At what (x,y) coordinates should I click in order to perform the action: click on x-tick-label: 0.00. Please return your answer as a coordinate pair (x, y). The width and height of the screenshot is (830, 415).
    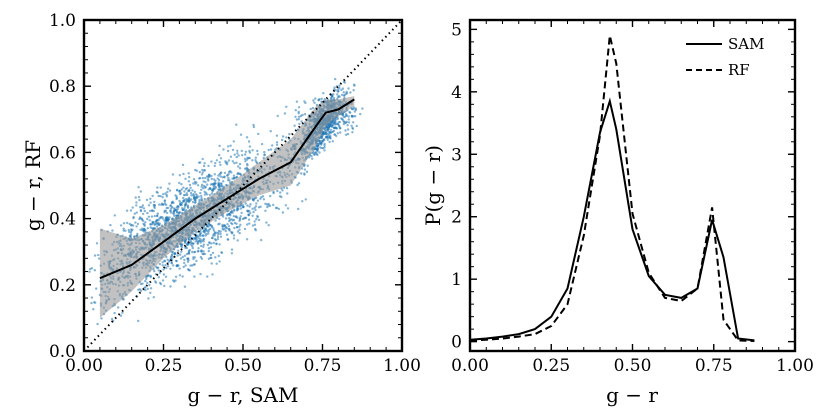
    Looking at the image, I should click on (470, 366).